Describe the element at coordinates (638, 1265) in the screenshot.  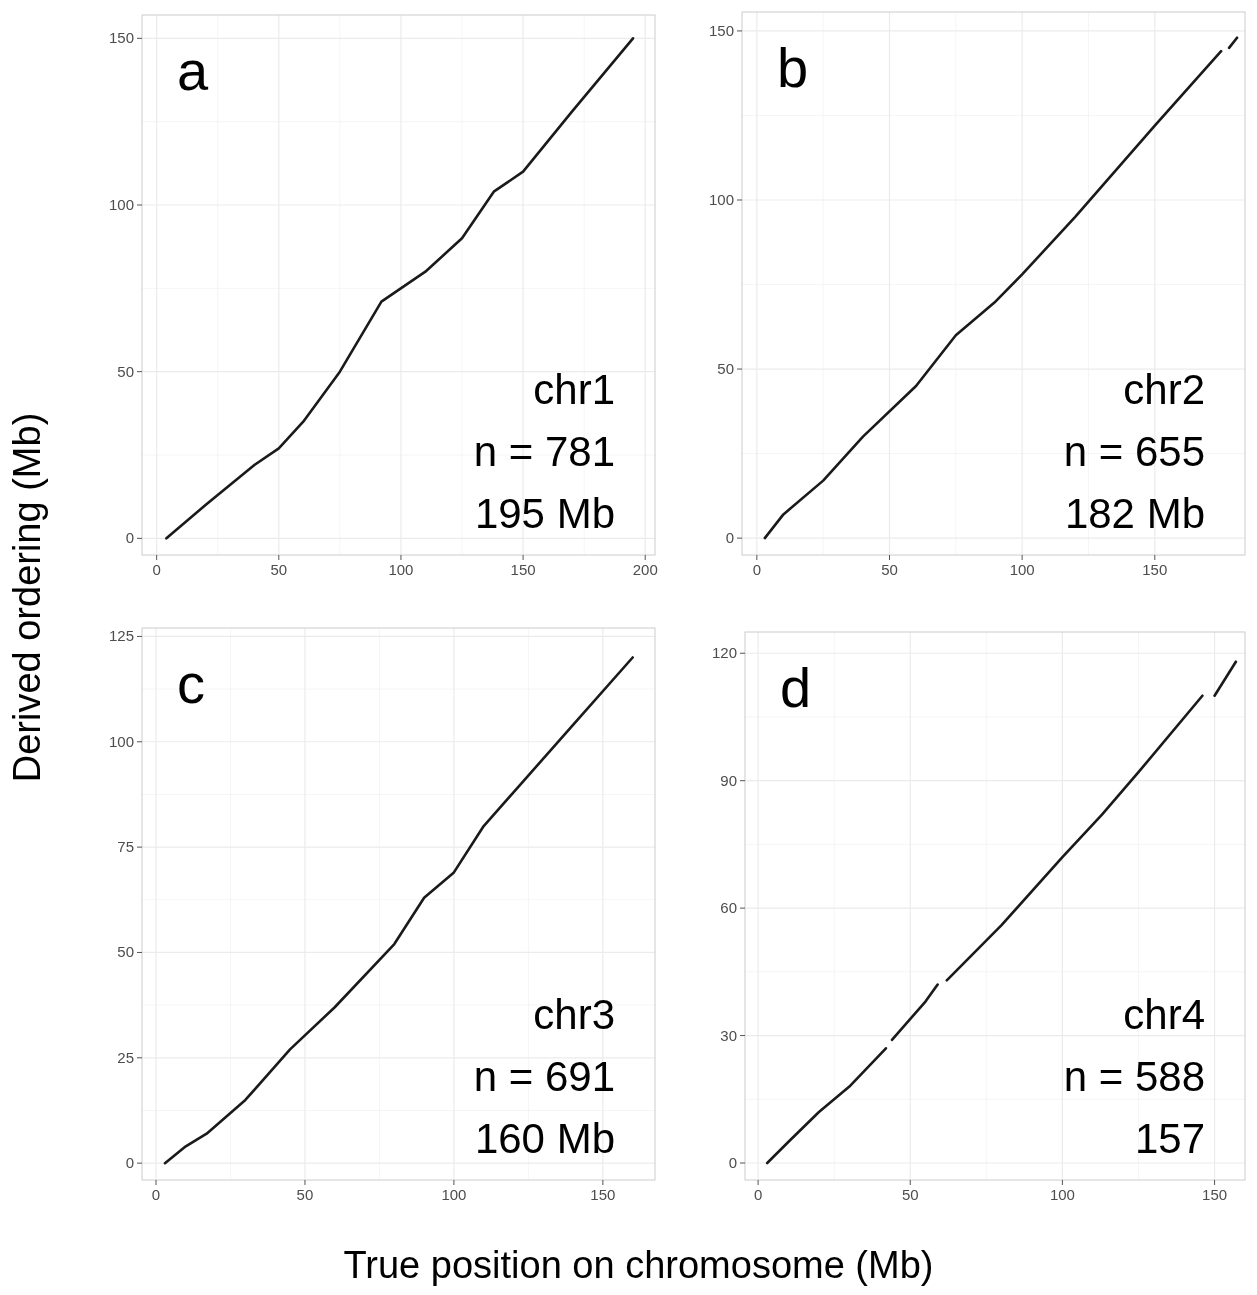
I see `x-axis-title: True position on chromosome (Mb)` at that location.